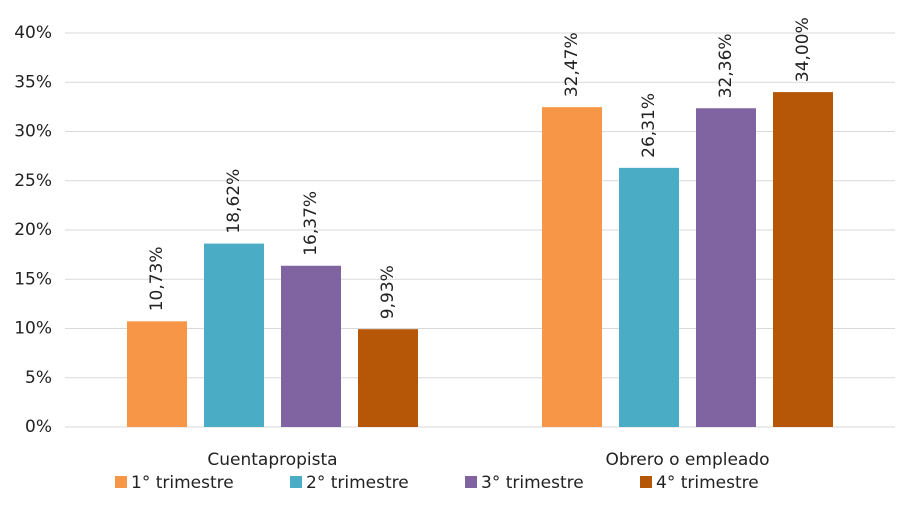 The height and width of the screenshot is (521, 910). Describe the element at coordinates (33, 82) in the screenshot. I see `y-tick-label: 35%` at that location.